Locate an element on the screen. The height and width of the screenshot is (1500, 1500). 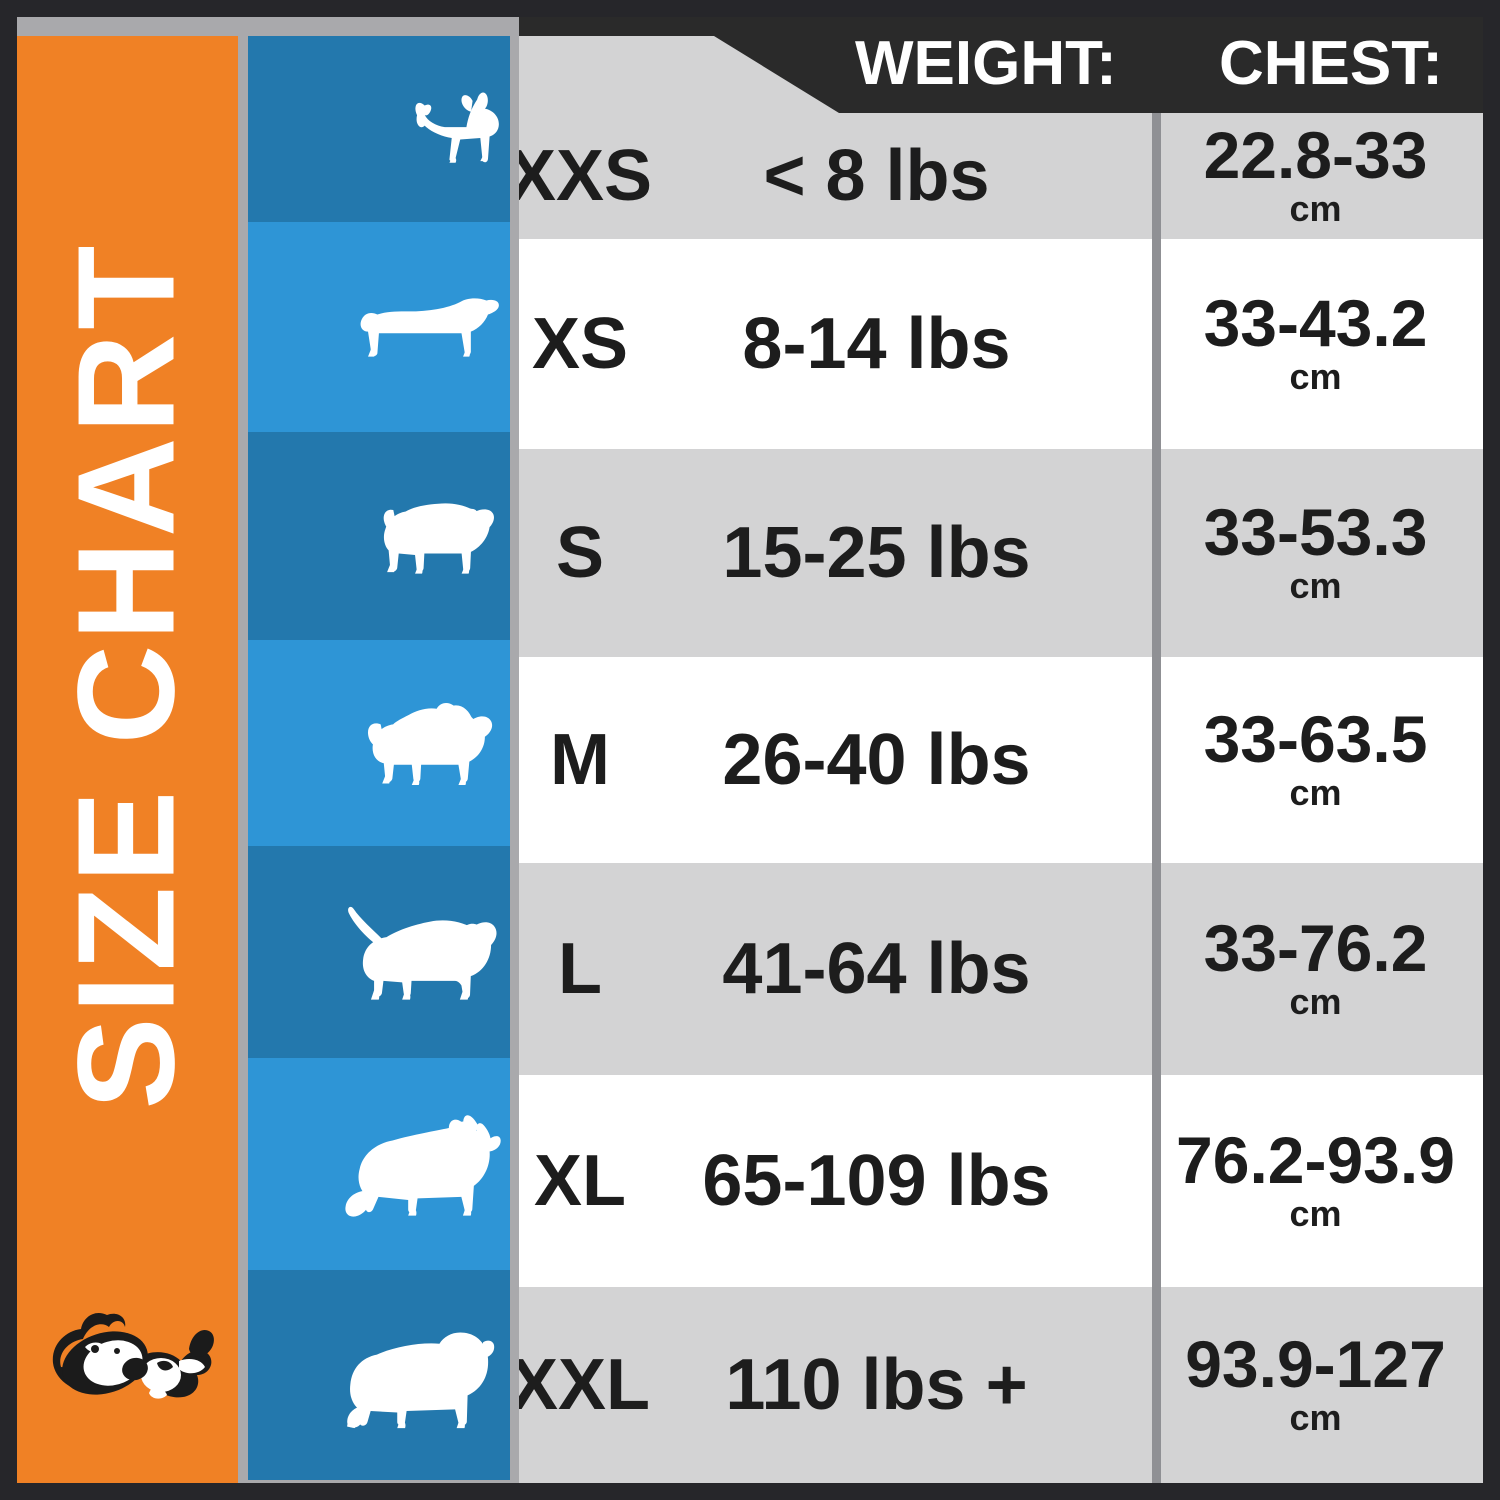
dog-cell-s is located at coordinates (379, 536).